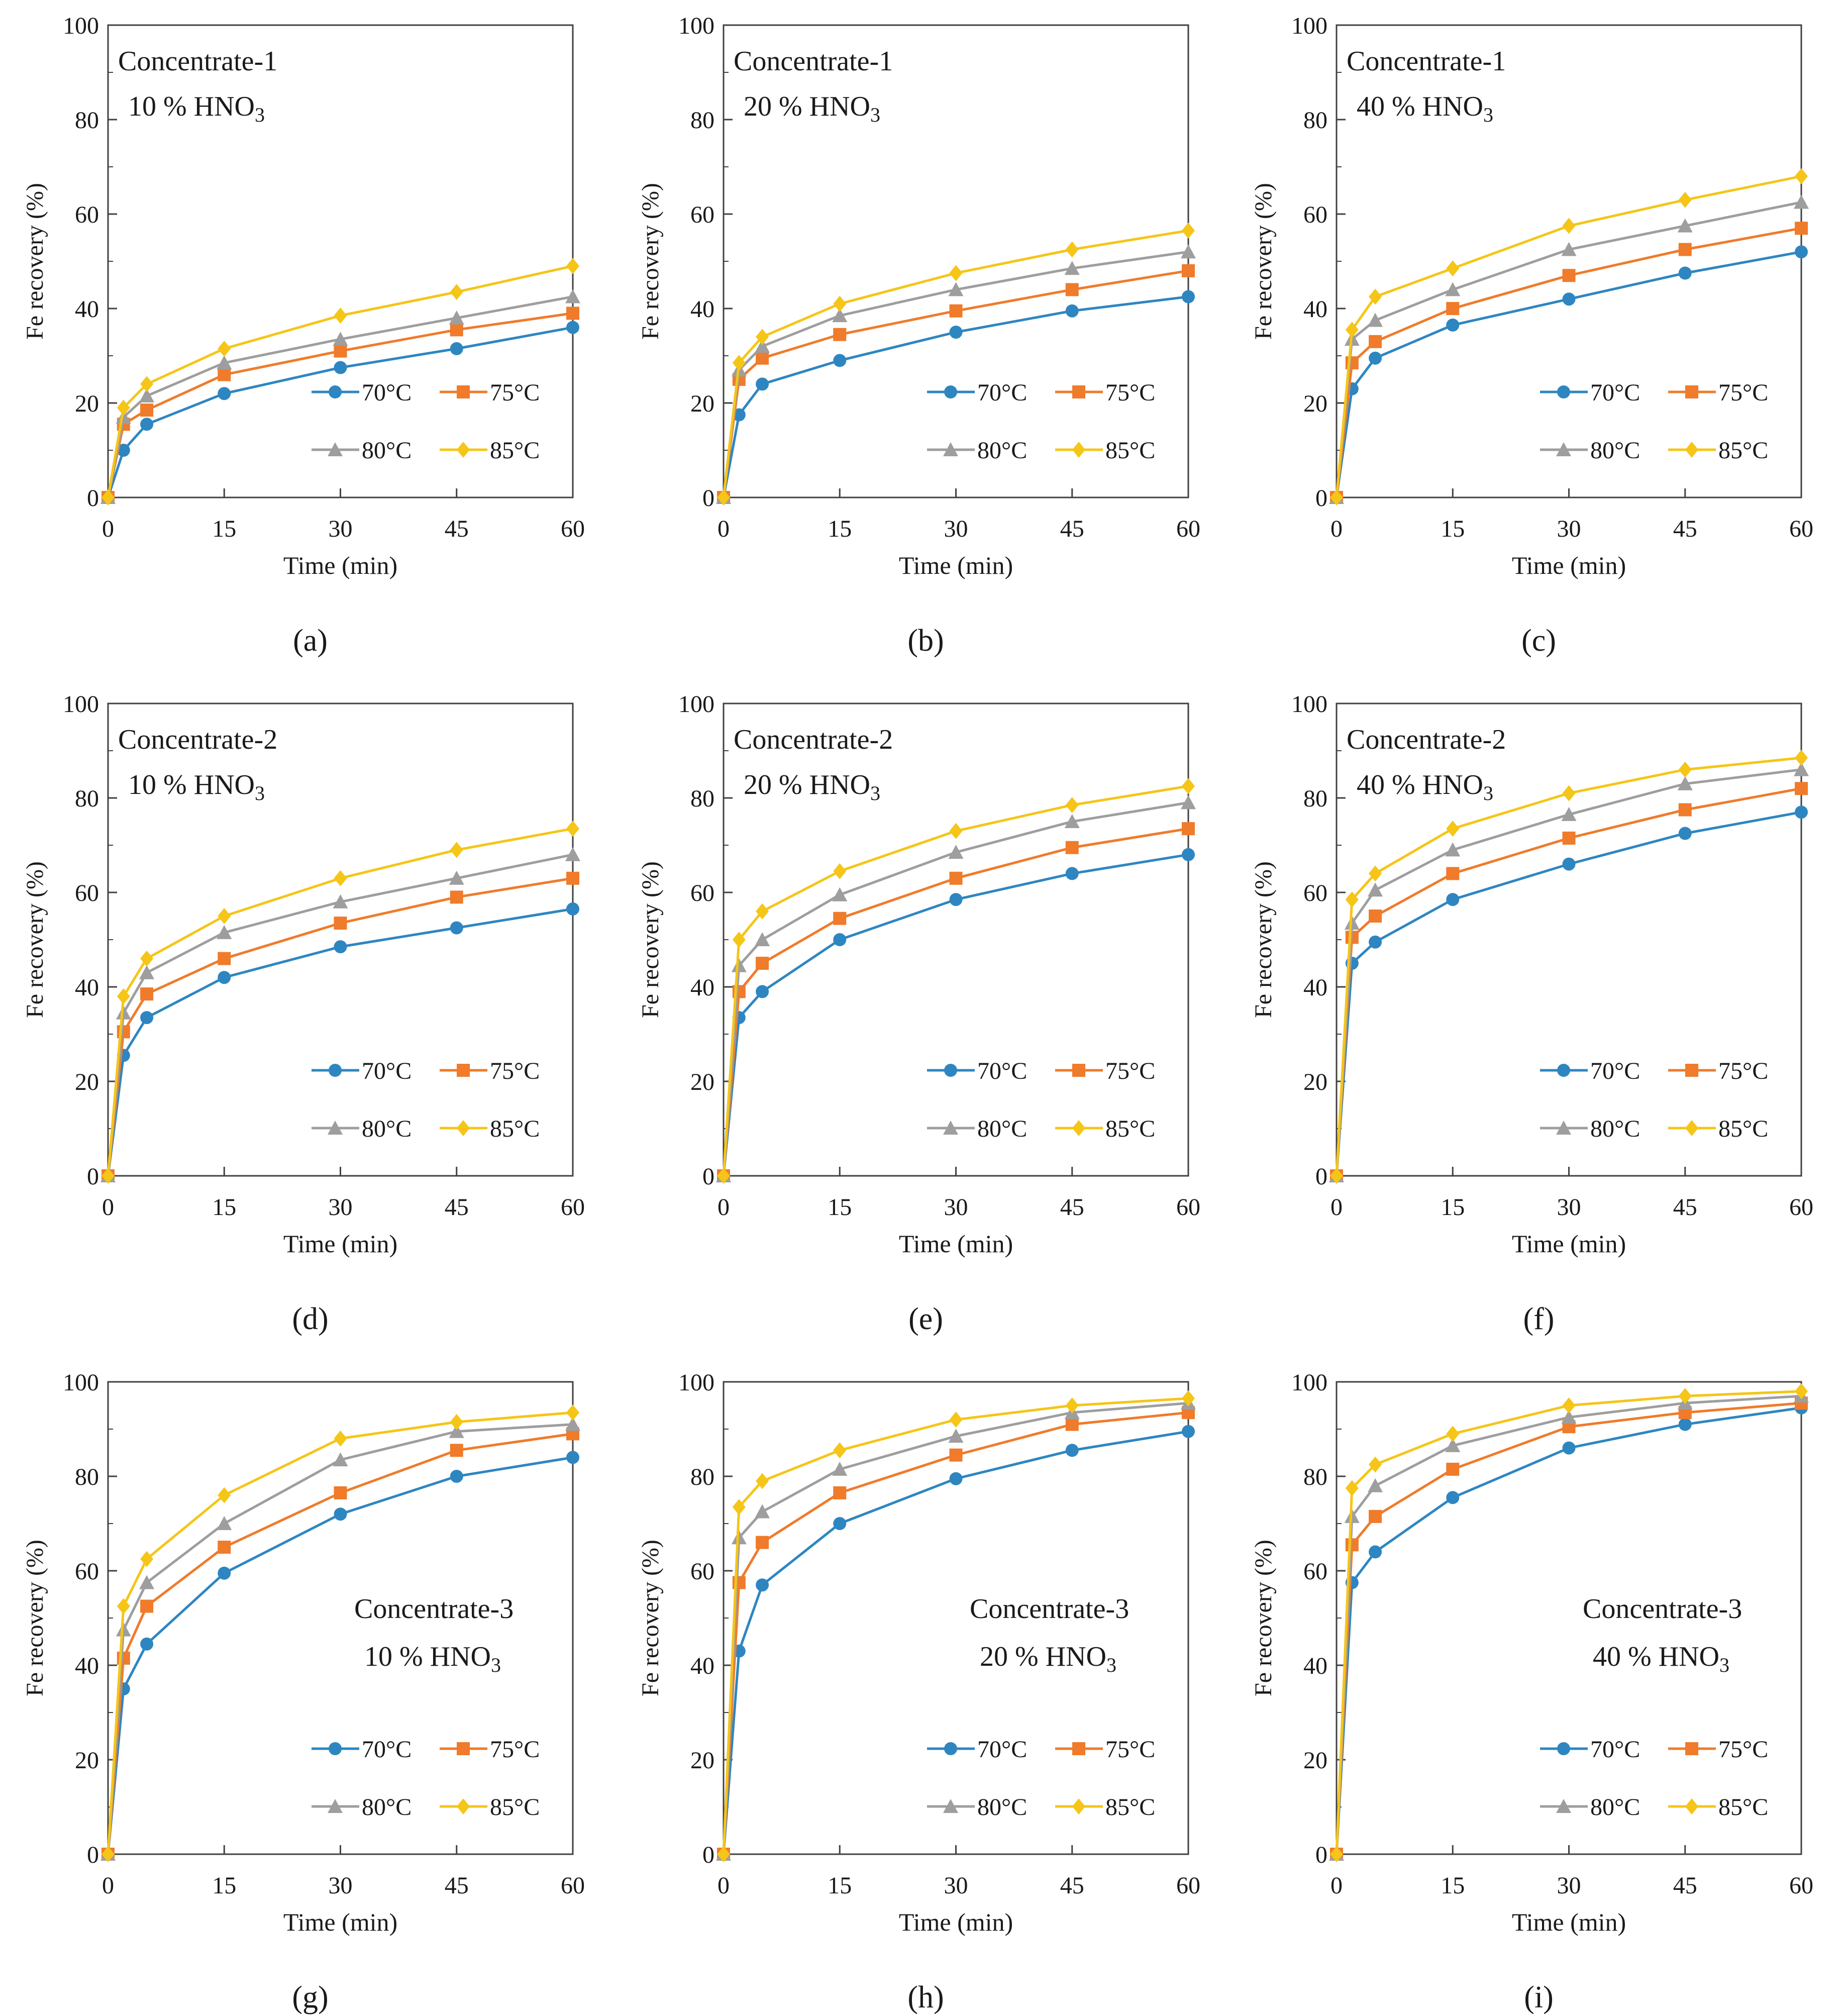 The height and width of the screenshot is (2016, 1843). I want to click on annotation-concentrate: Concentrate-2, so click(813, 740).